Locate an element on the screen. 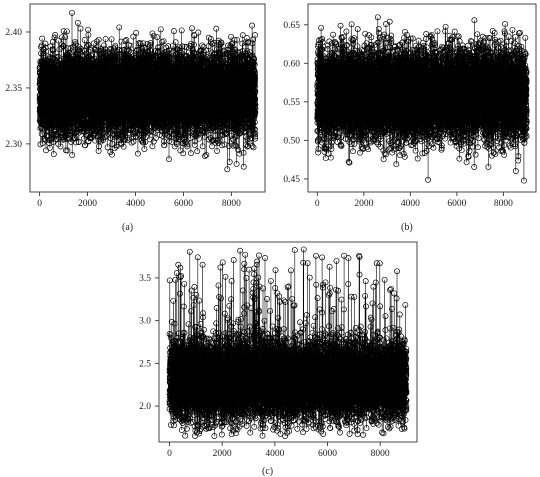 This screenshot has width=540, height=477. y-tick-label-c-2: 3.0 is located at coordinates (145, 322).